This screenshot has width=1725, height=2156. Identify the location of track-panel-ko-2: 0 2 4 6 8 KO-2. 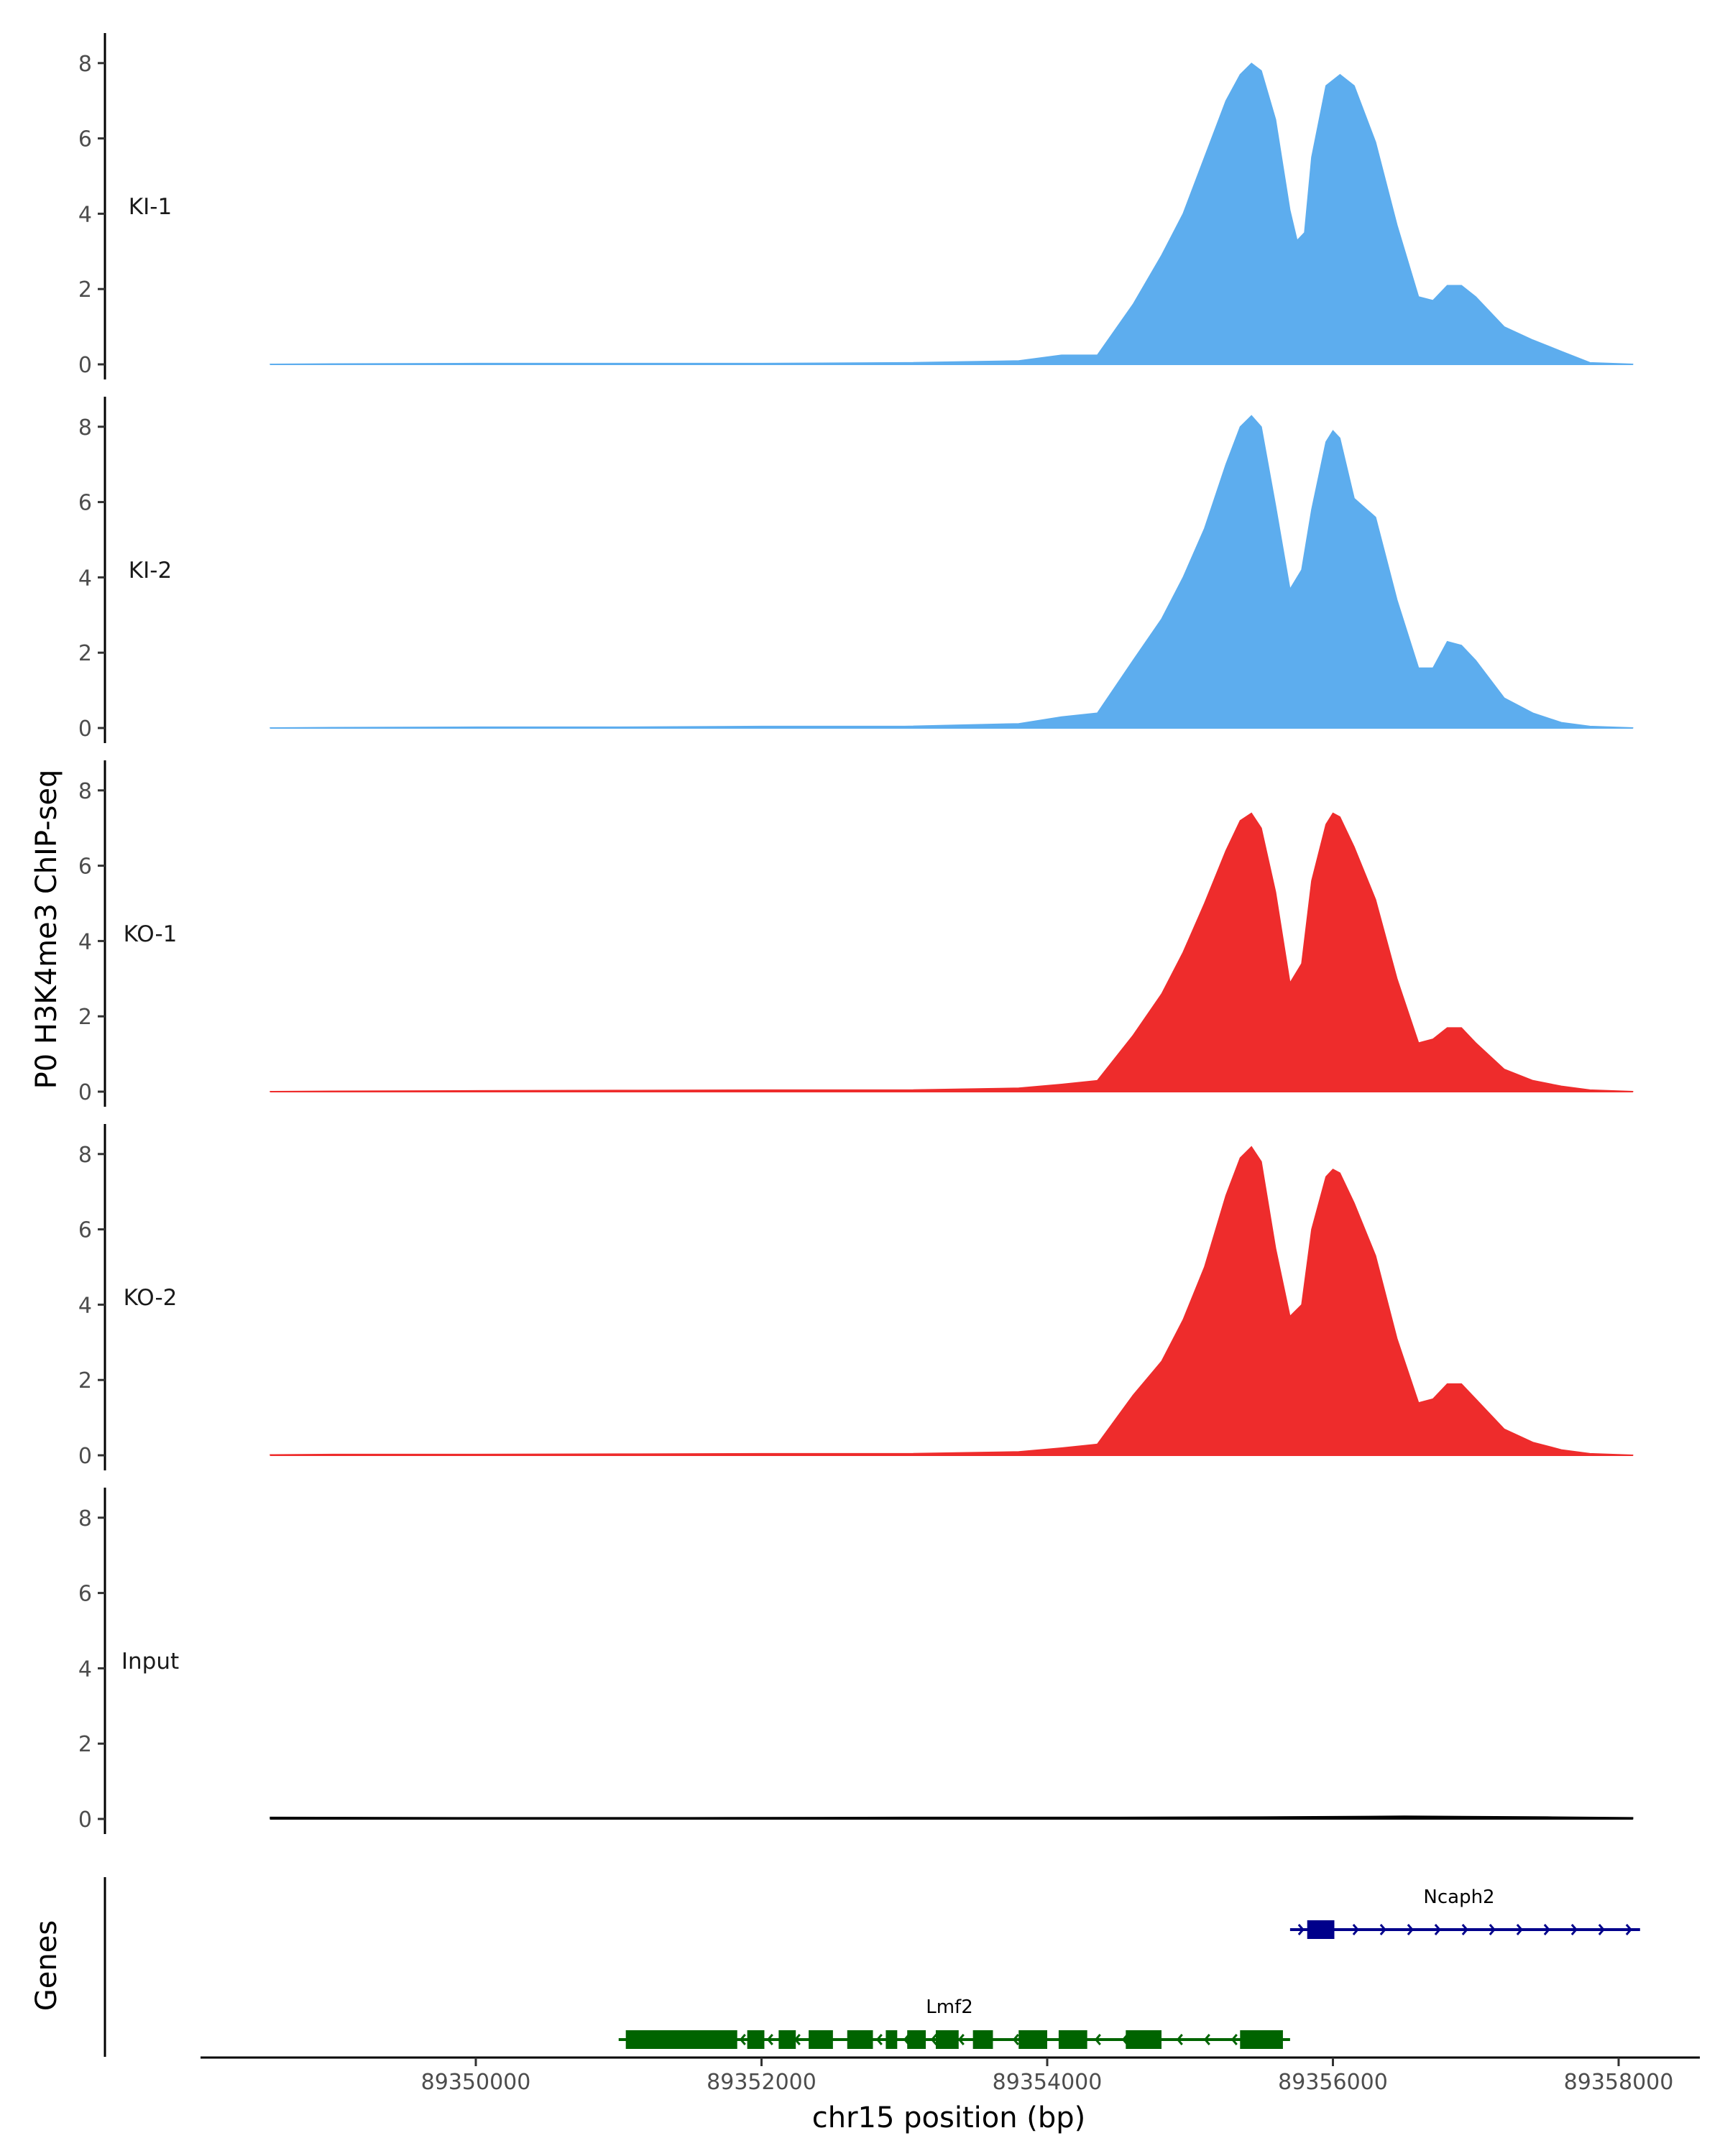
(856, 1297).